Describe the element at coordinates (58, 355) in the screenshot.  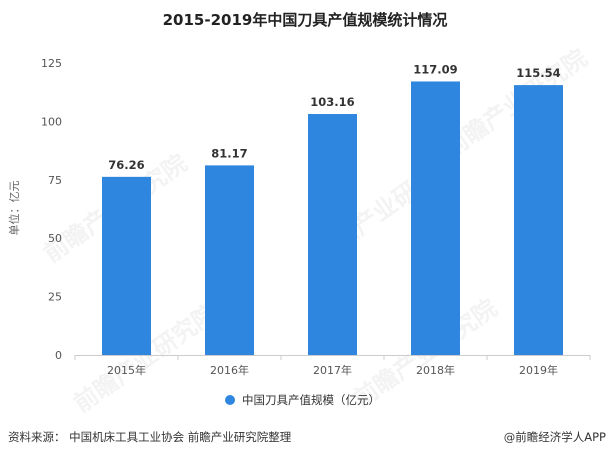
I see `y-tick-label: 0` at that location.